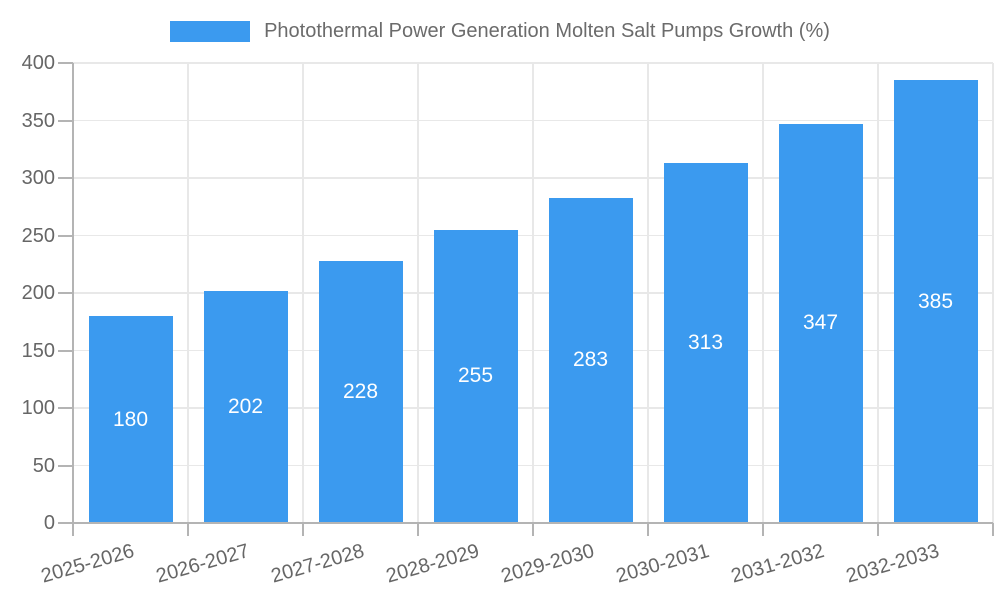 This screenshot has width=1000, height=600. What do you see at coordinates (547, 564) in the screenshot?
I see `x-axis-label: 2029-2030` at bounding box center [547, 564].